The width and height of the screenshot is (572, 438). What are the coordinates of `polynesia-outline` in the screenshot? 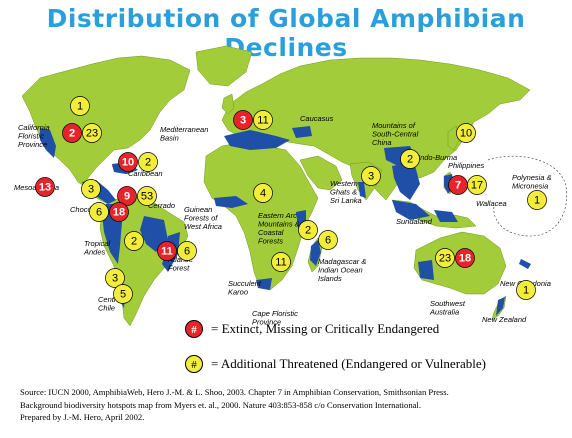 It's located at (527, 196).